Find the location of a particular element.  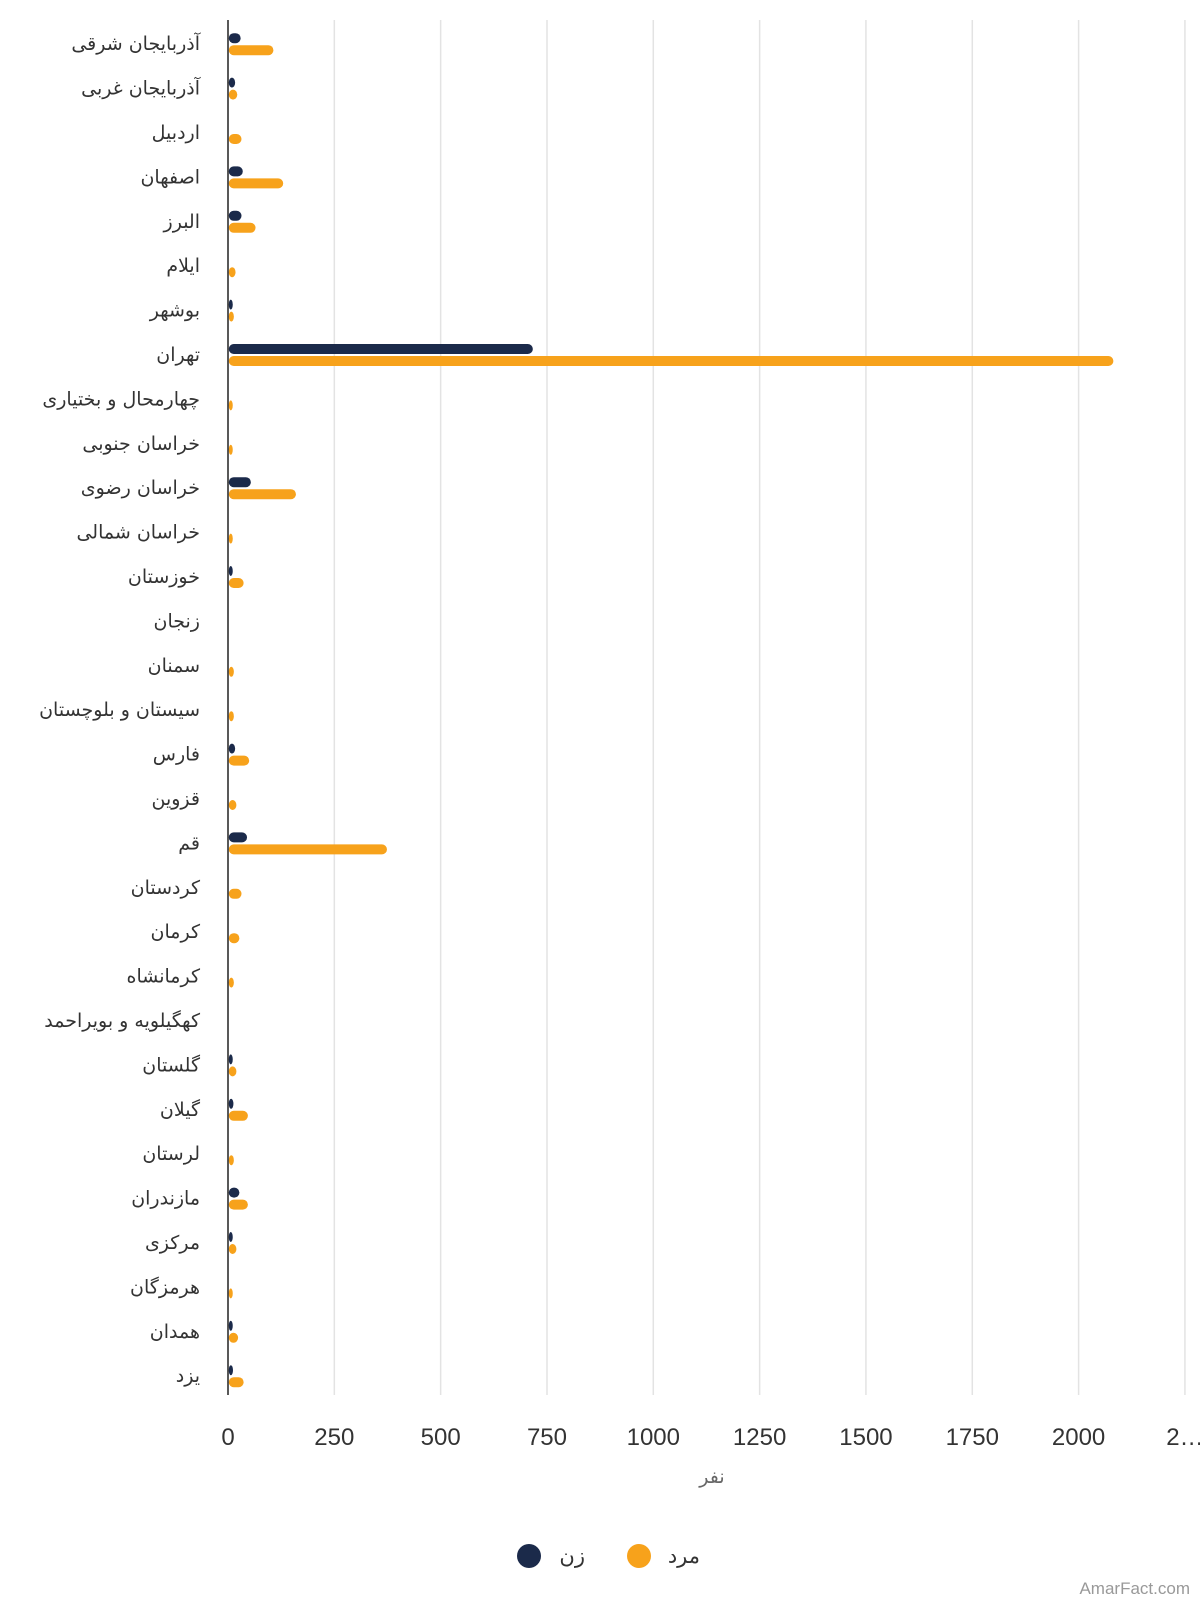

credit-text: AmarFact.com is located at coordinates (1134, 1588).